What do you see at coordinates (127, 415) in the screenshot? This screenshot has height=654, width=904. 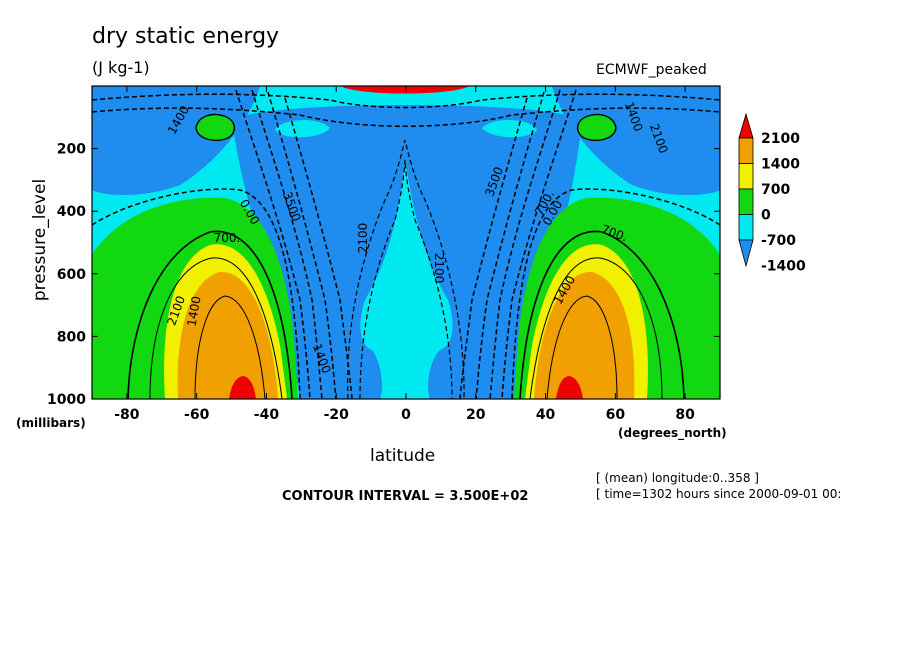 I see `x-tick-label: -80` at bounding box center [127, 415].